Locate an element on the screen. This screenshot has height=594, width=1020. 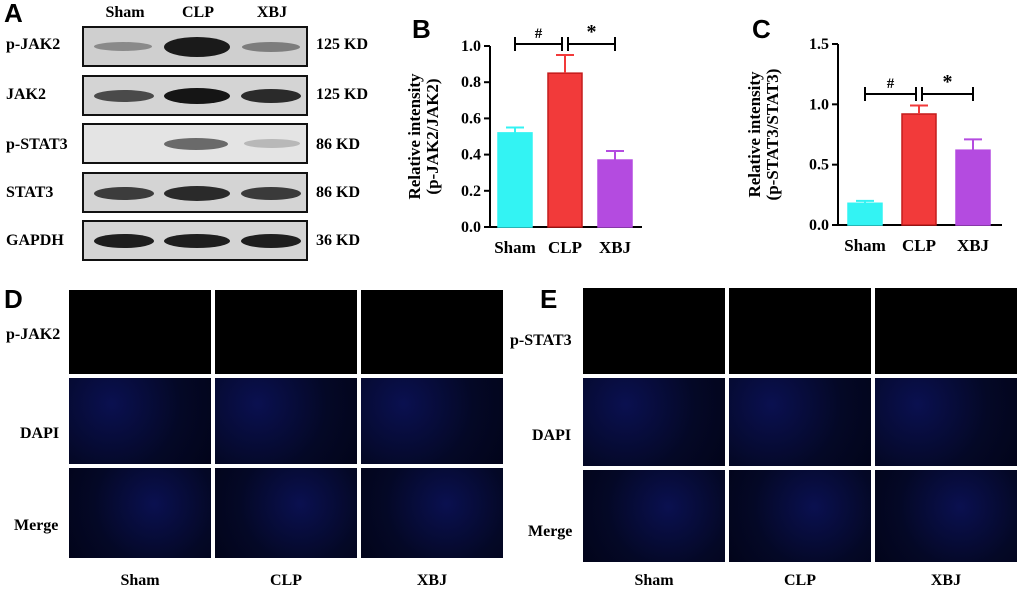
blot-label-gapdh: GAPDH is located at coordinates (35, 240).